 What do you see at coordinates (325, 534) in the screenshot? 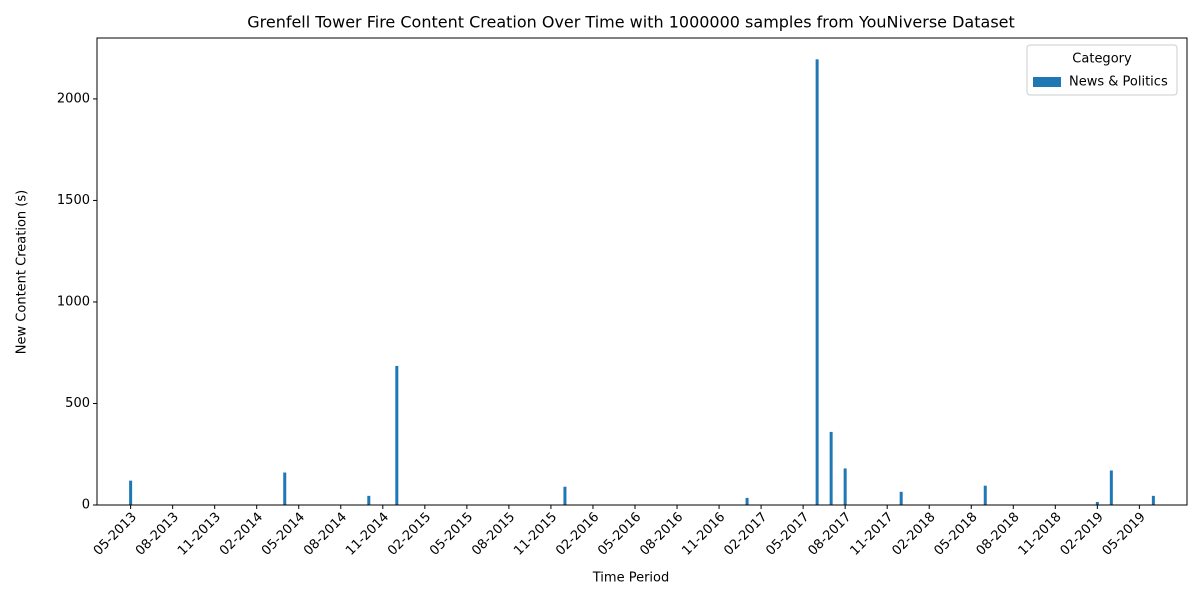
I see `x-tick-label: 08-2014` at bounding box center [325, 534].